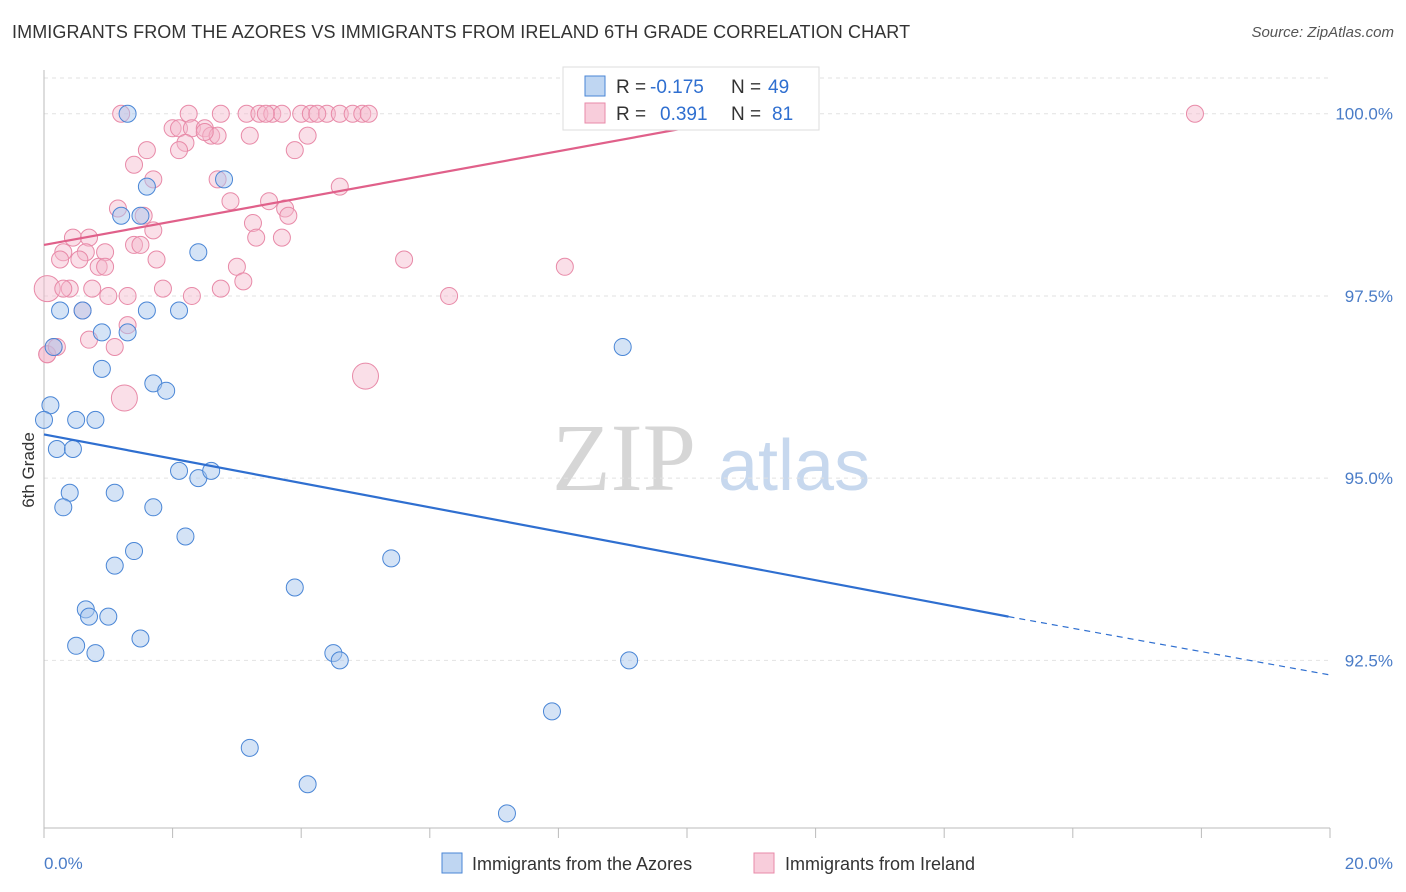 Image resolution: width=1406 pixels, height=892 pixels. I want to click on legend-n-value-azores: 49, so click(778, 87).